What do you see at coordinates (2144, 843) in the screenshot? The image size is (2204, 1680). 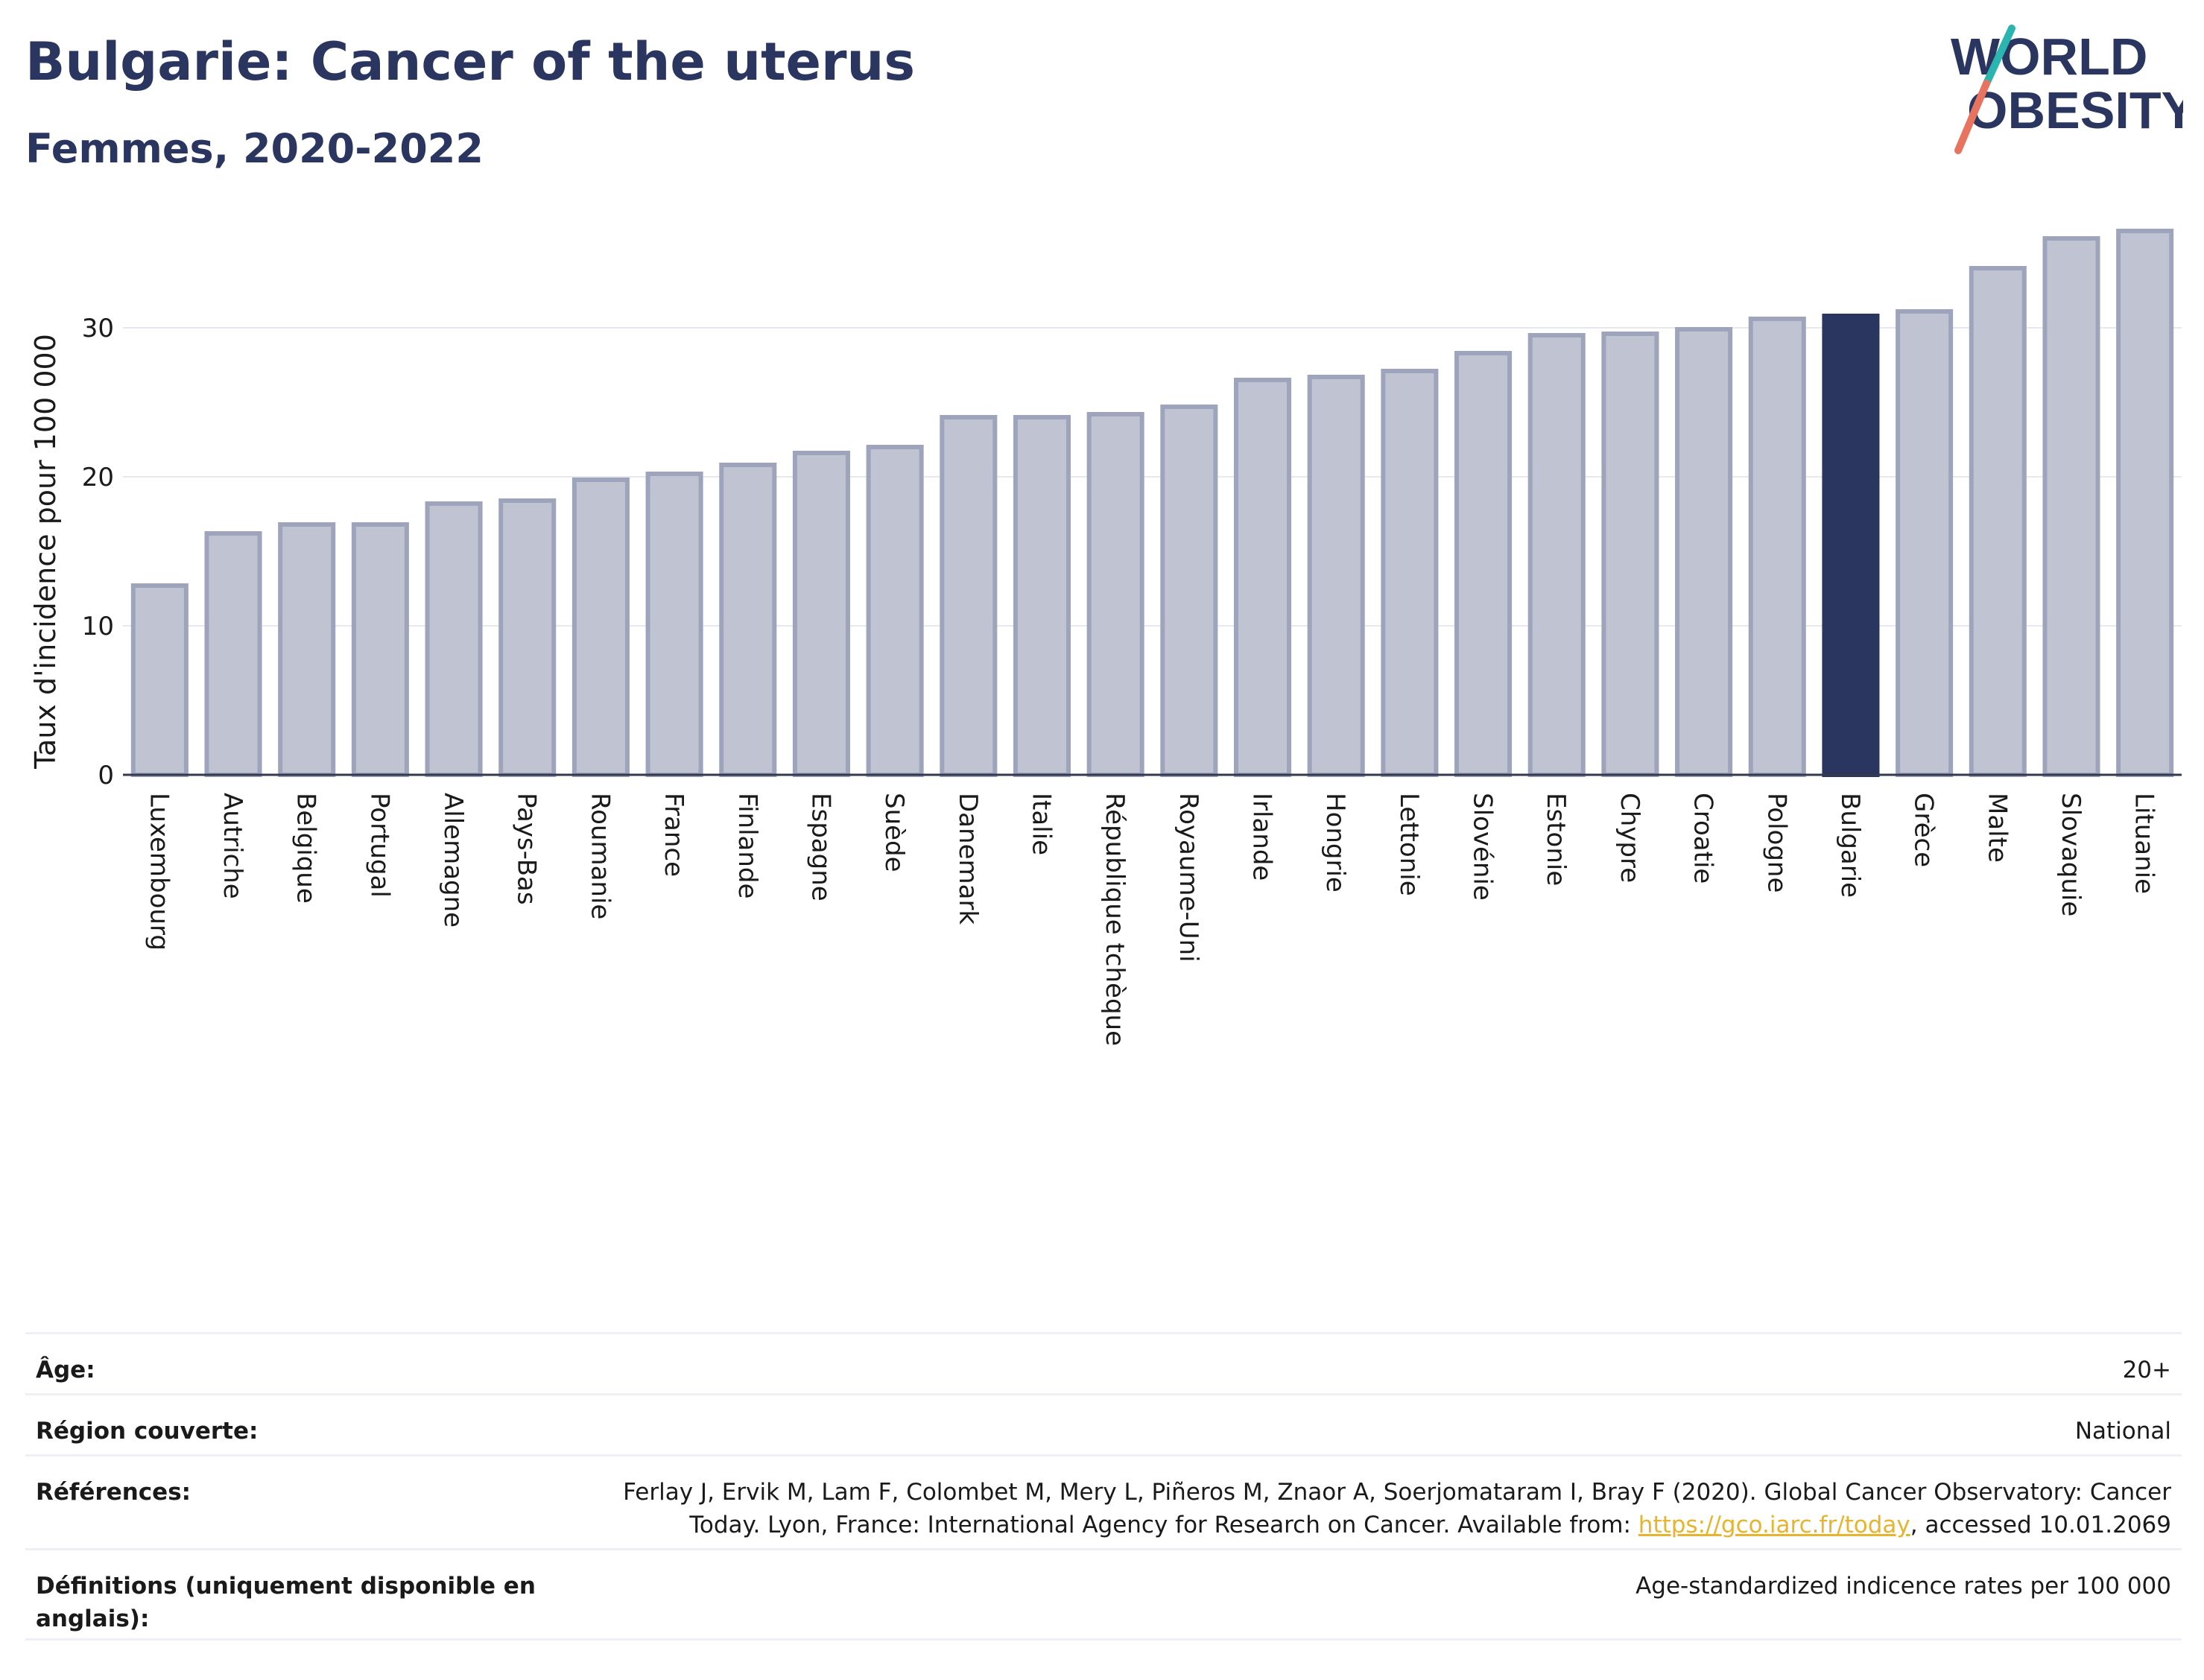 I see `x-tick-label: Lituanie` at bounding box center [2144, 843].